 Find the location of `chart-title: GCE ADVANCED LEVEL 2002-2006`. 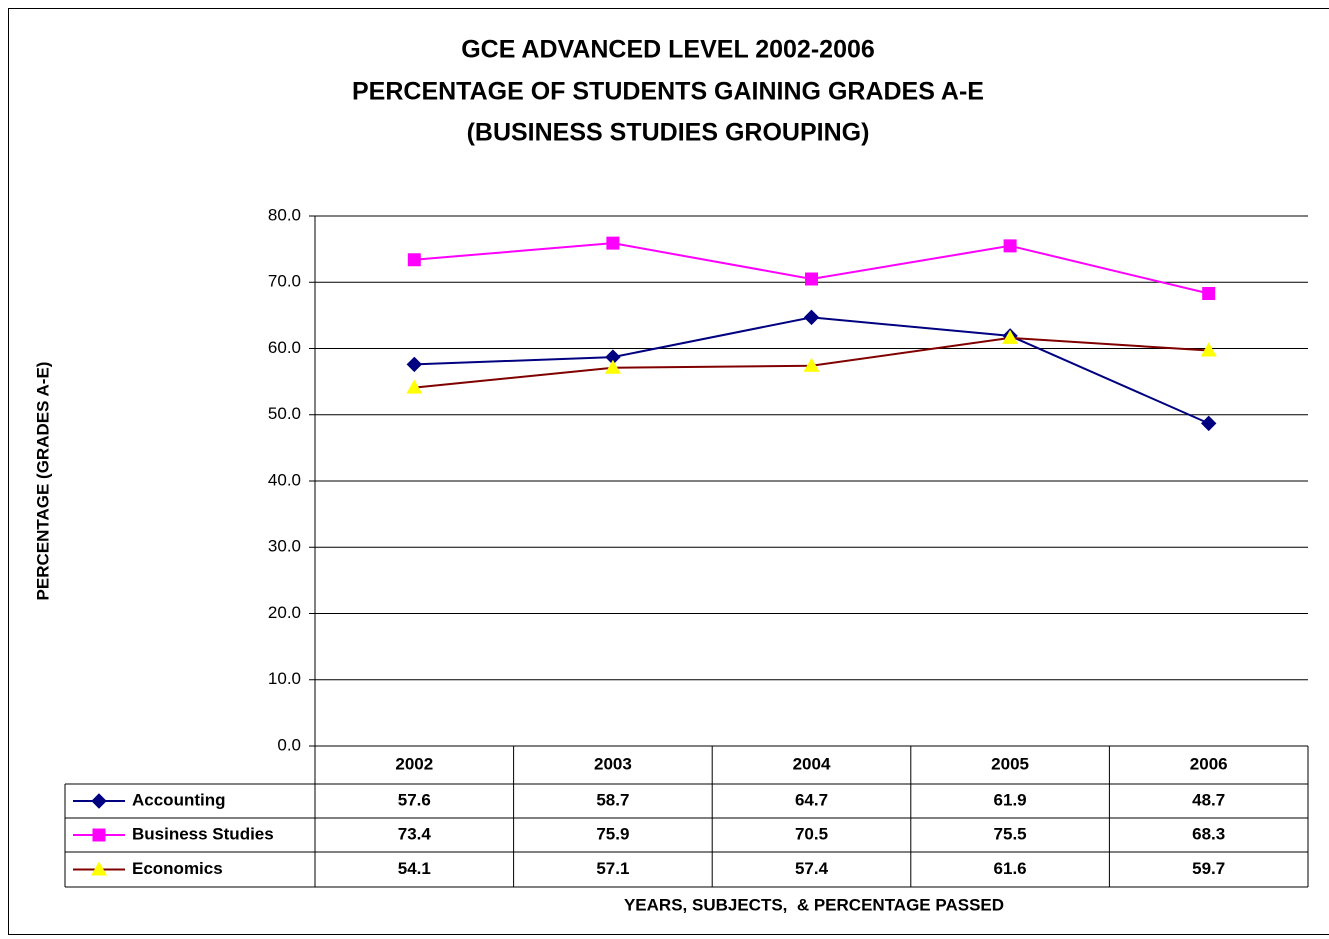

chart-title: GCE ADVANCED LEVEL 2002-2006 is located at coordinates (668, 50).